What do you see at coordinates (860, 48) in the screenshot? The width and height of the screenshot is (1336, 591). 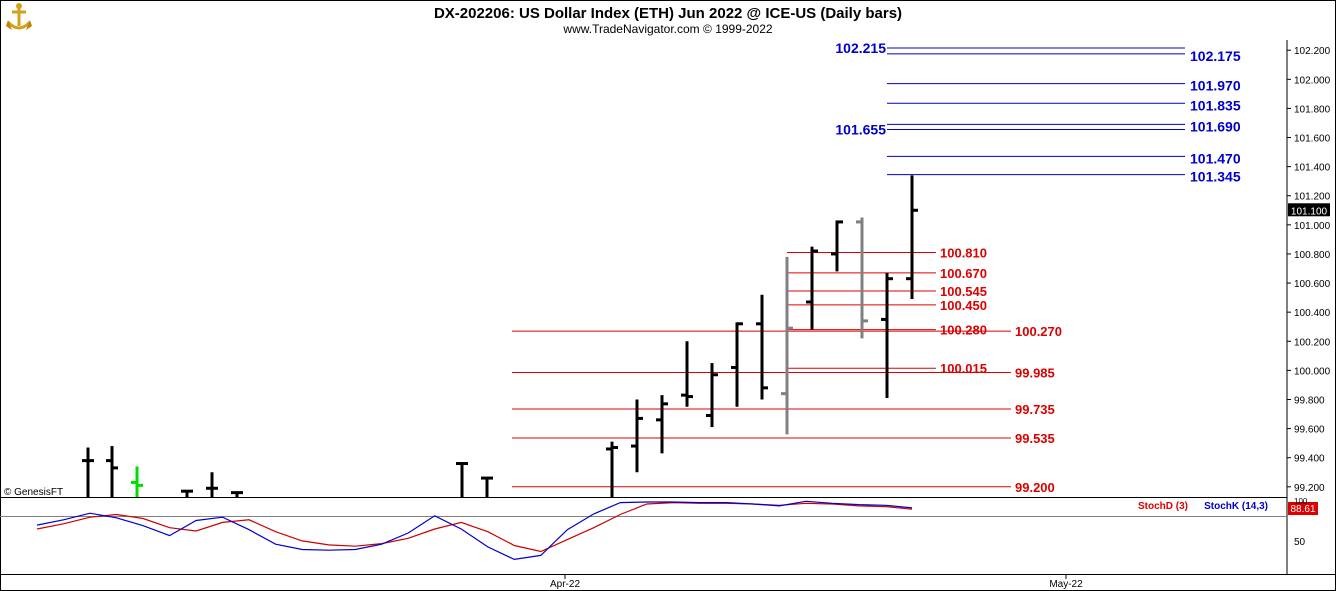 I see `resistance-label: 102.215` at bounding box center [860, 48].